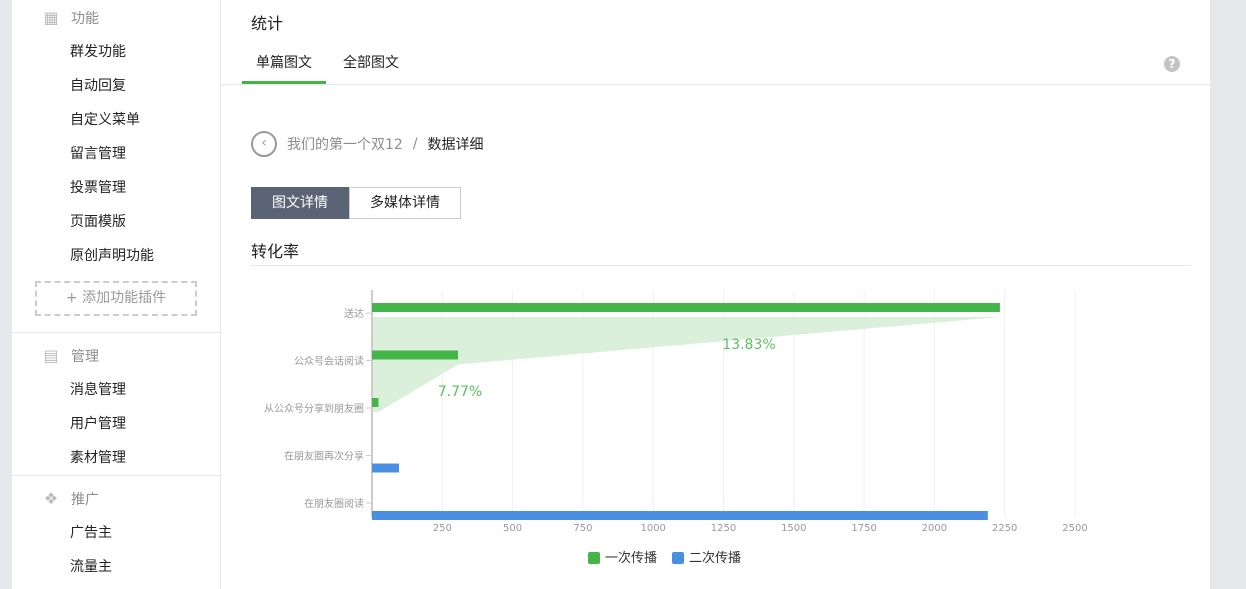  I want to click on plus-icon: +, so click(74, 298).